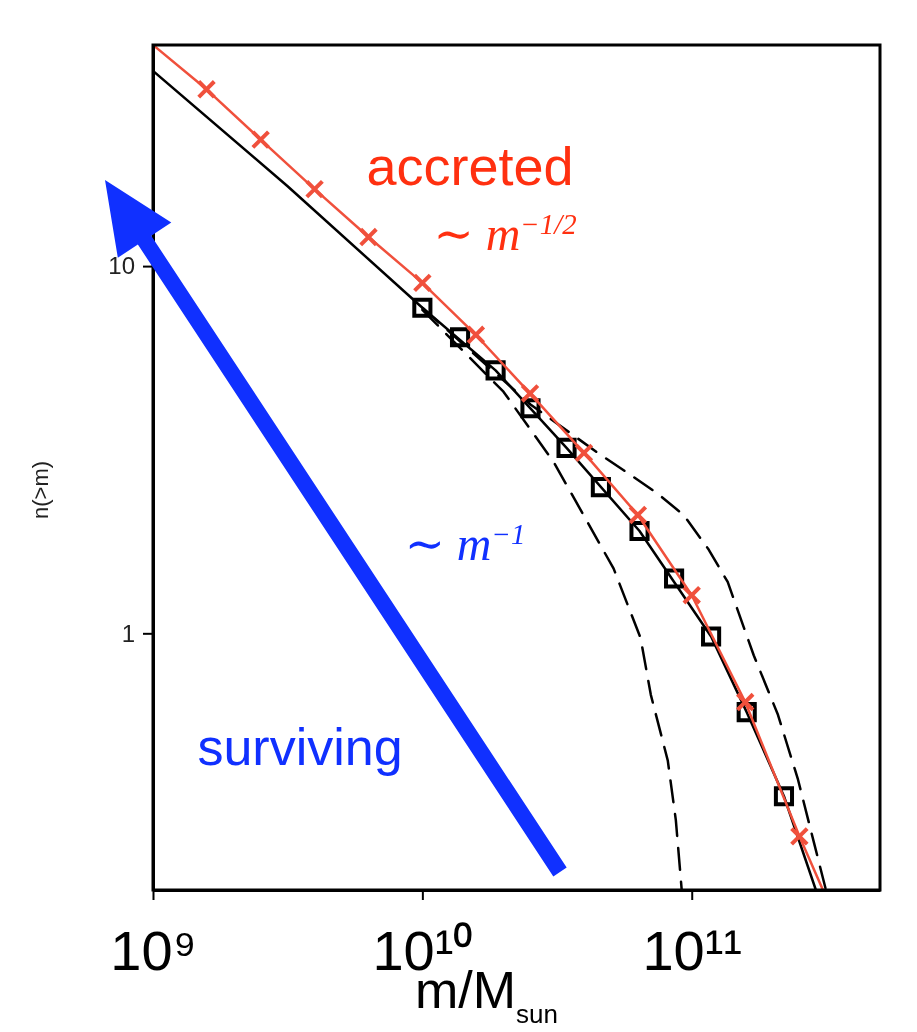 The width and height of the screenshot is (917, 1032). What do you see at coordinates (121, 266) in the screenshot?
I see `y-tick-label: 10` at bounding box center [121, 266].